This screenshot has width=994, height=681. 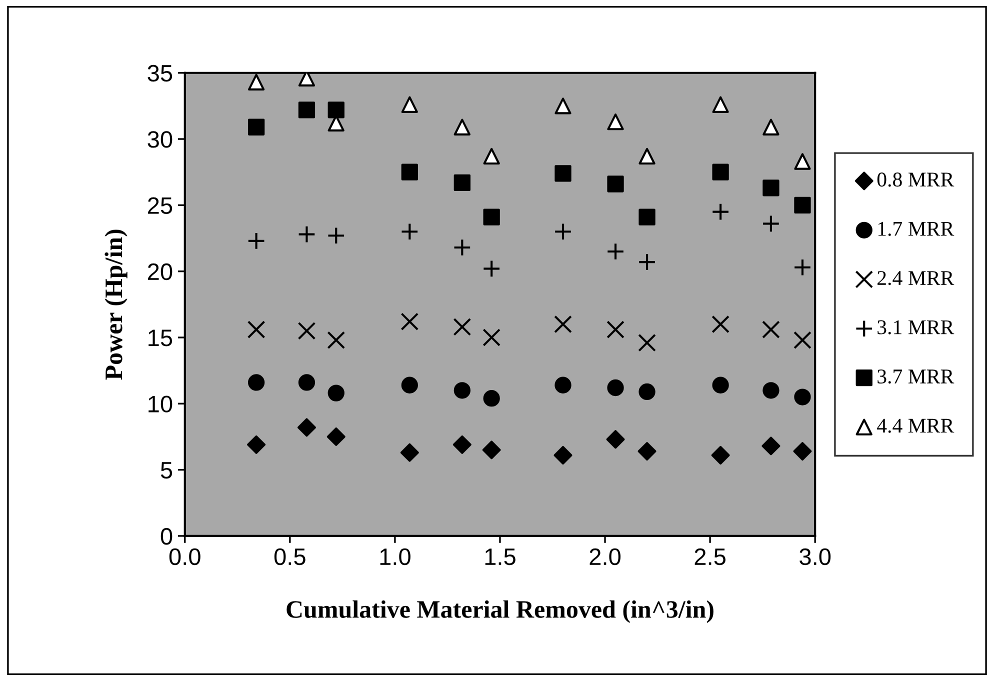 I want to click on y-axis-title: Power (Hp/in), so click(x=116, y=305).